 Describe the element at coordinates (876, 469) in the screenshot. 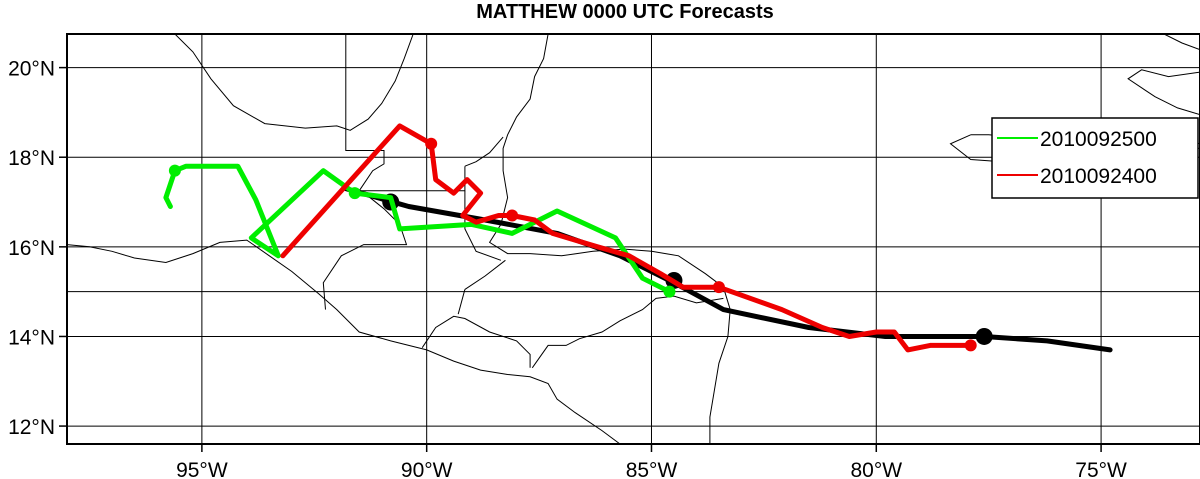

I see `x-tick-label: 80°W` at that location.